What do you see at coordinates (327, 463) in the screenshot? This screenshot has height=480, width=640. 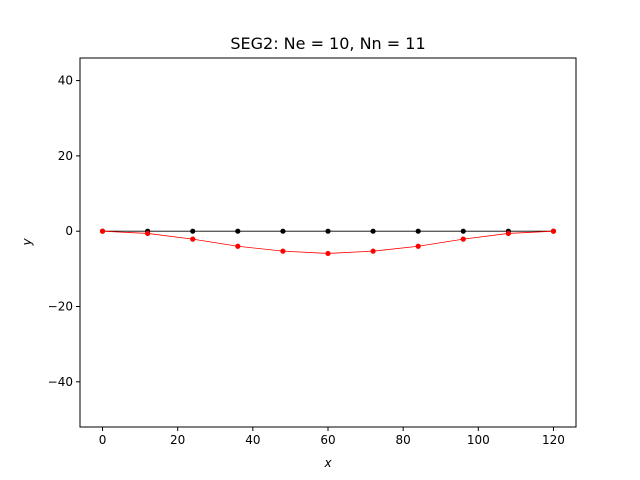 I see `x-axis-label: x` at bounding box center [327, 463].